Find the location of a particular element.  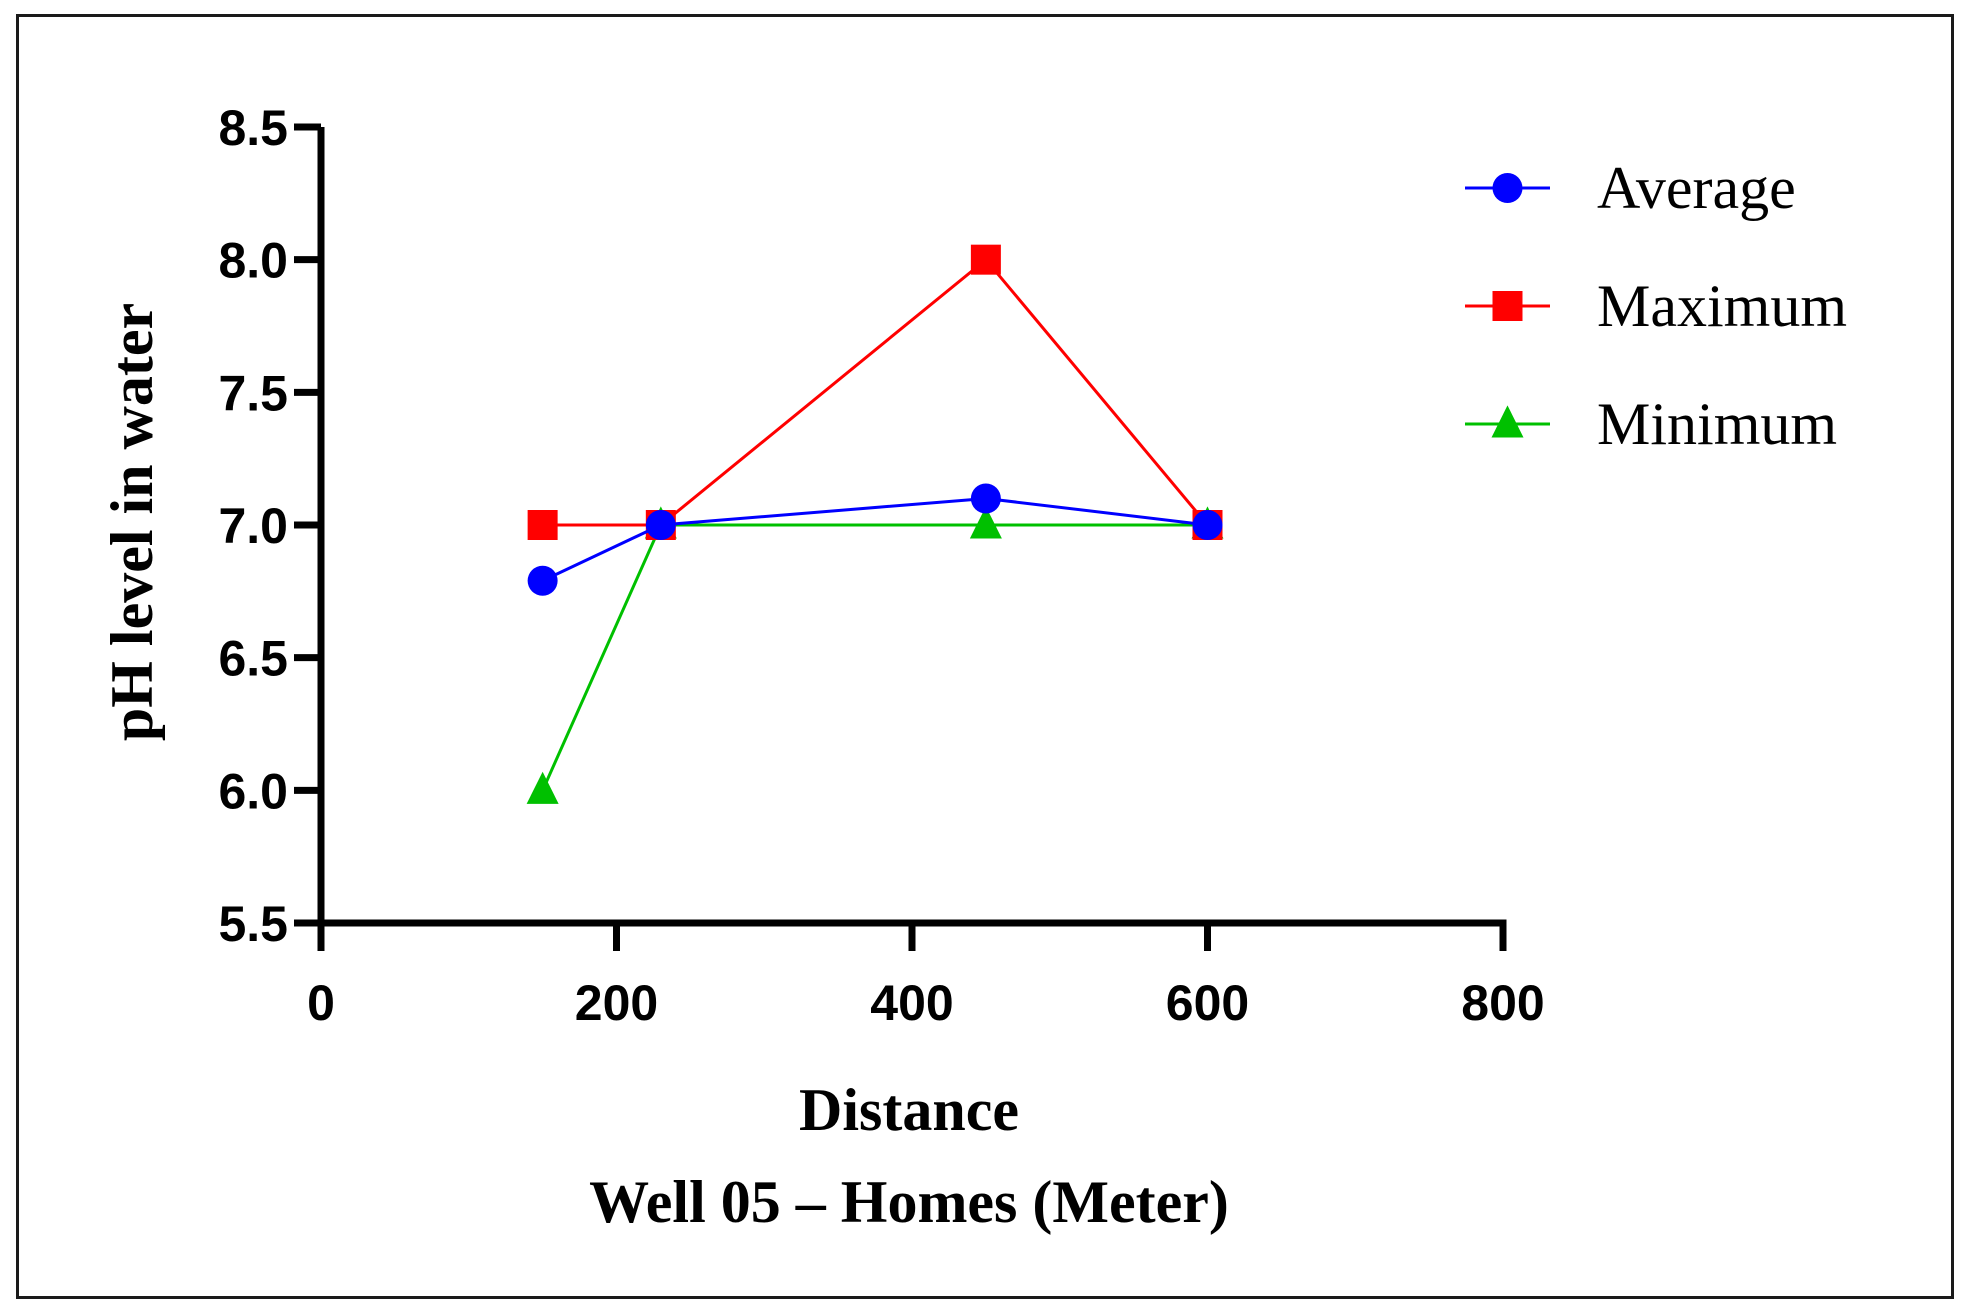

y-tick-label-6: 8.5 is located at coordinates (253, 128).